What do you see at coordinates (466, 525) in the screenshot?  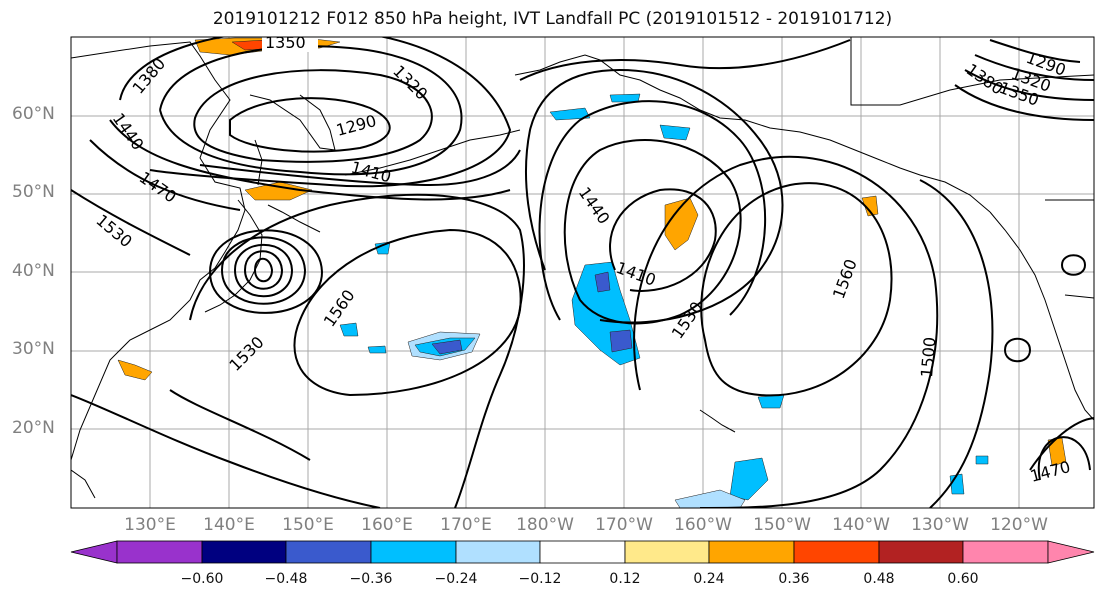 I see `lon-tick-label: 170°E` at bounding box center [466, 525].